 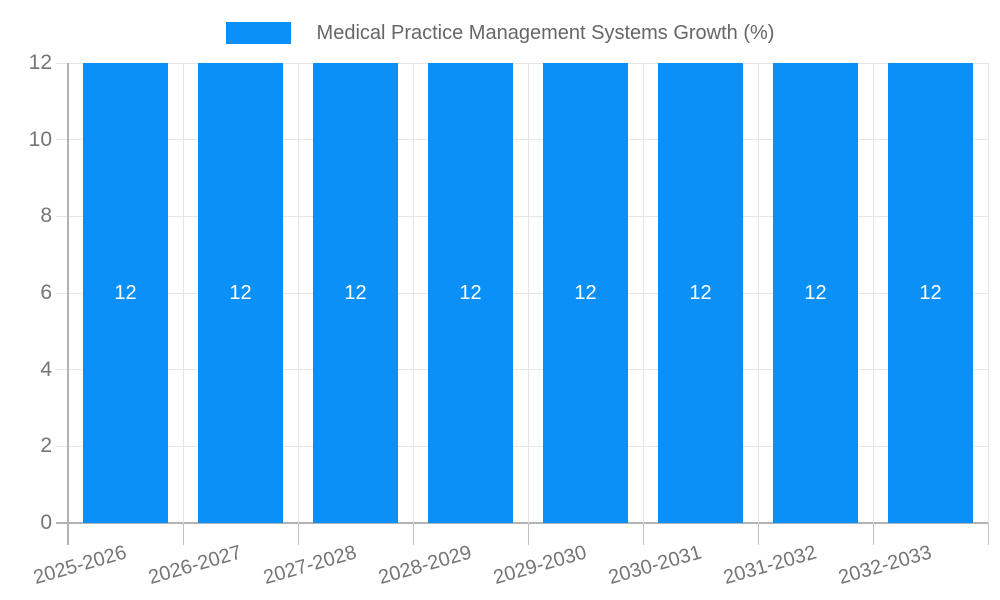 What do you see at coordinates (258, 33) in the screenshot?
I see `legend-swatch` at bounding box center [258, 33].